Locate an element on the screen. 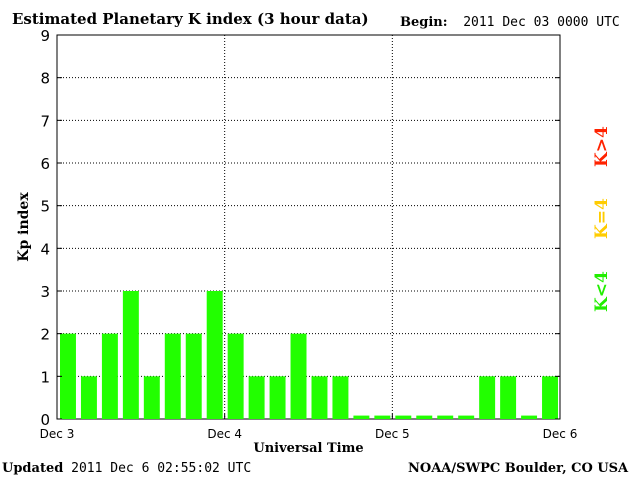 This screenshot has height=480, width=640. x-tick-label: Dec 3 is located at coordinates (57, 434).